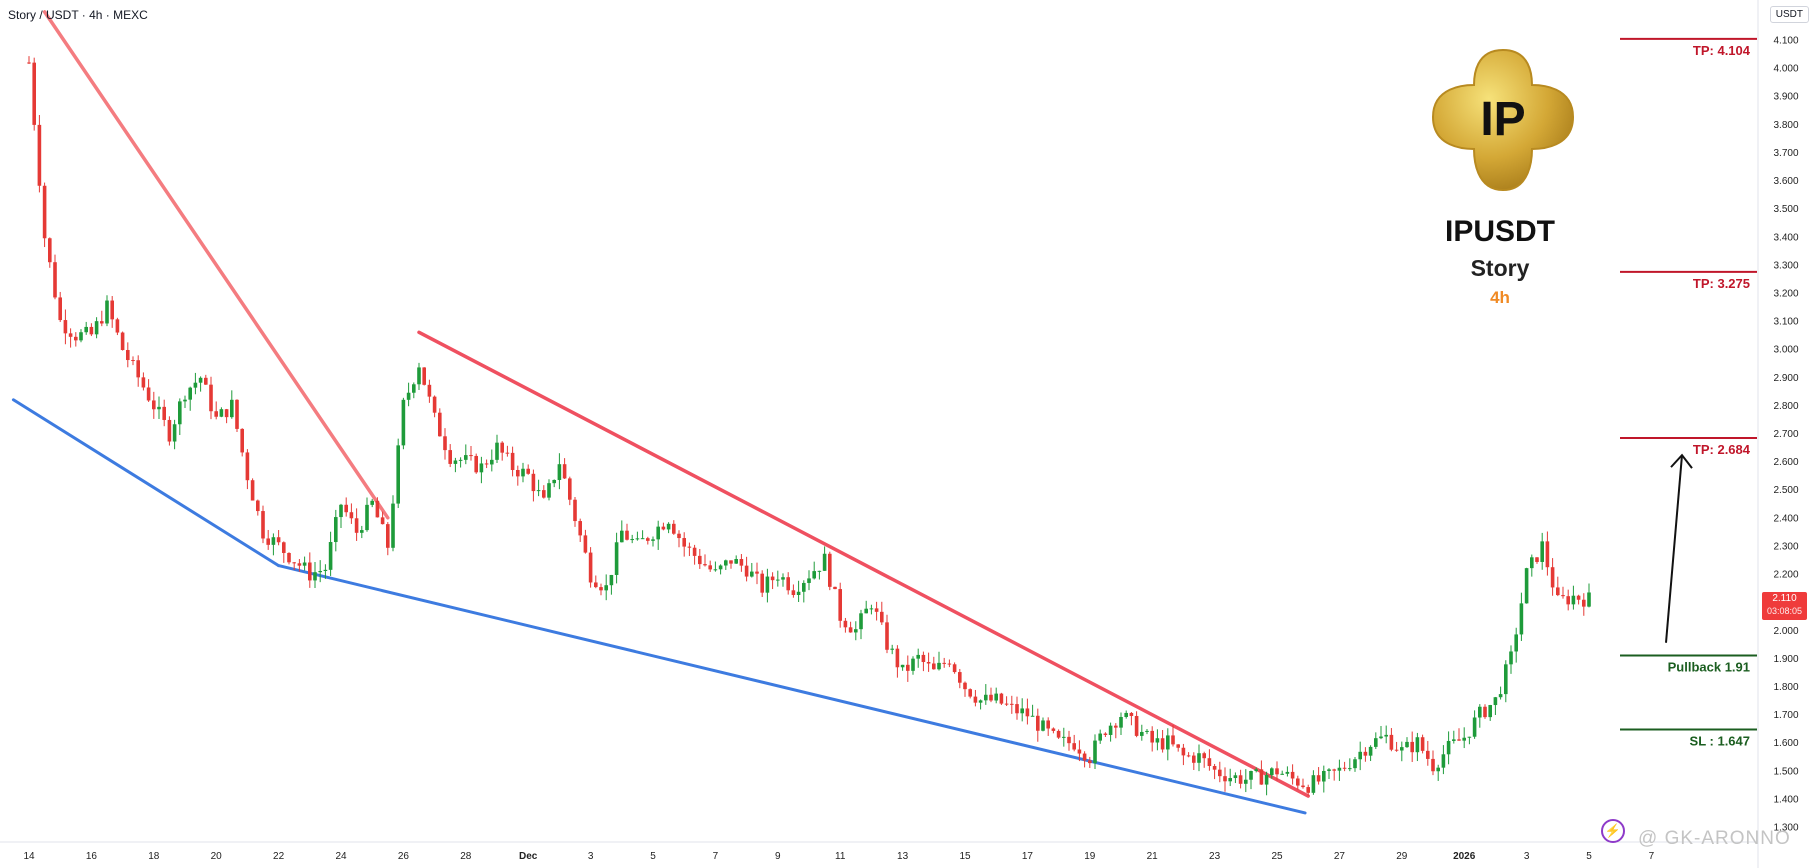  I want to click on bar-countdown: 03:08:05, so click(1784, 611).